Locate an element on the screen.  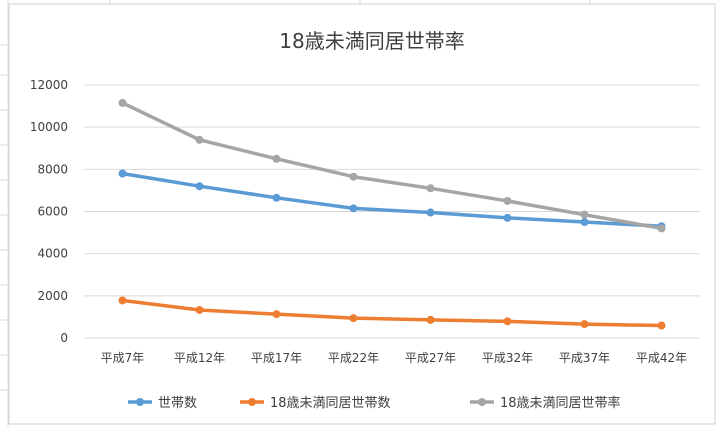
legend-label: 18歳未満同居世帯率 is located at coordinates (560, 403).